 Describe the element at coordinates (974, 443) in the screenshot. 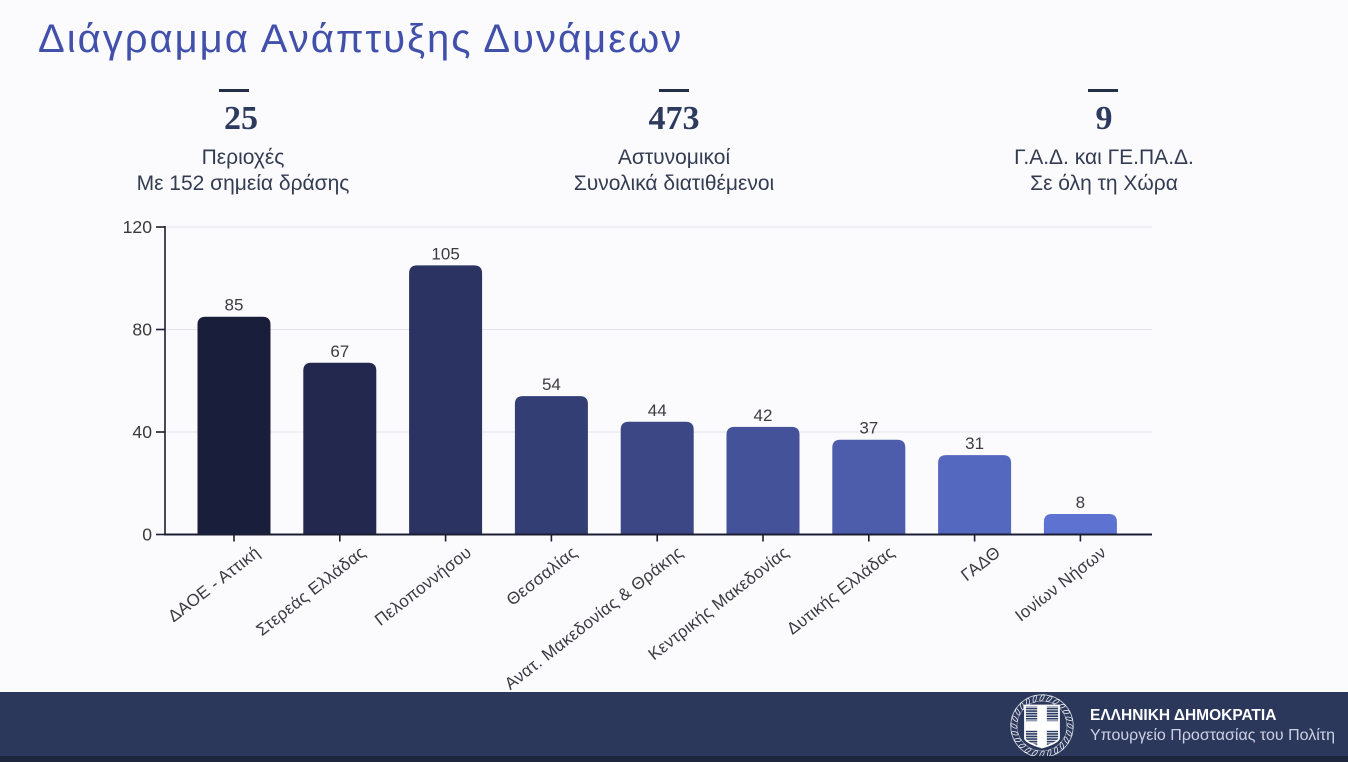

I see `svg-text: 31` at that location.